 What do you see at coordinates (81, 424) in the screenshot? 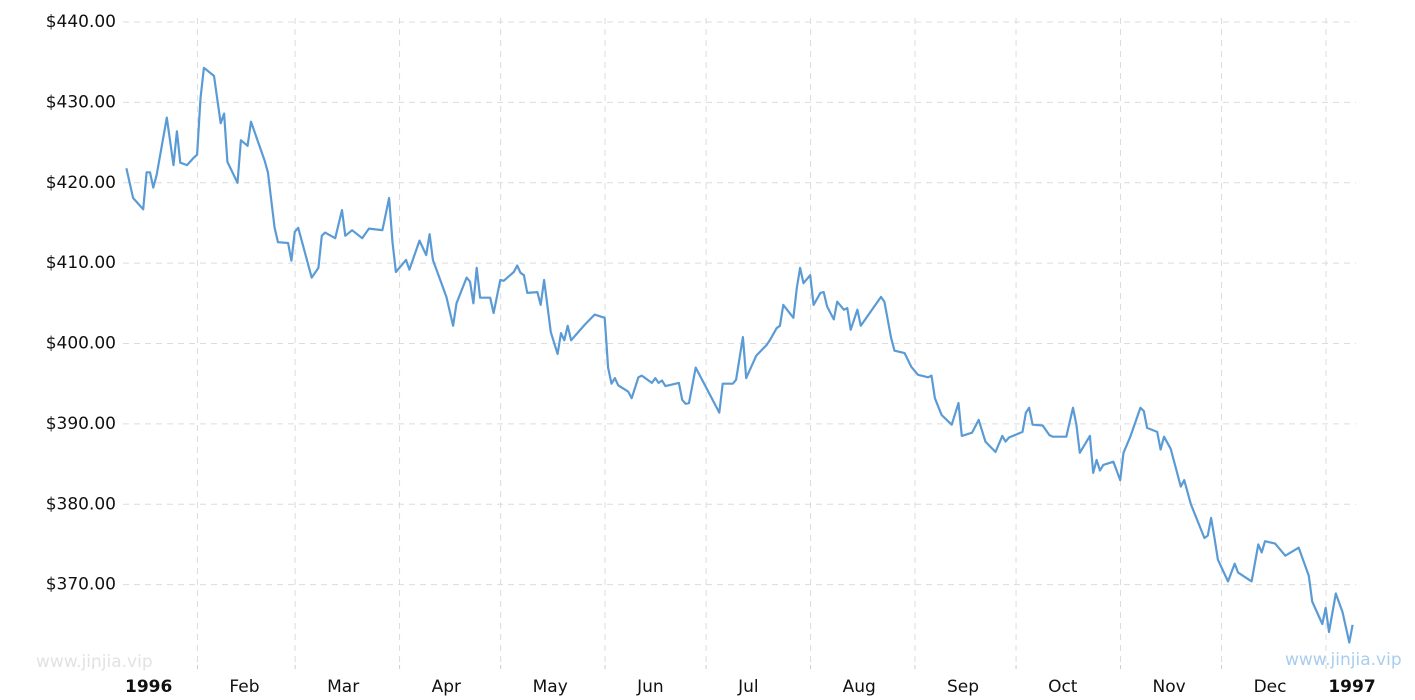
I see `y-tick-label: $390.00` at bounding box center [81, 424].